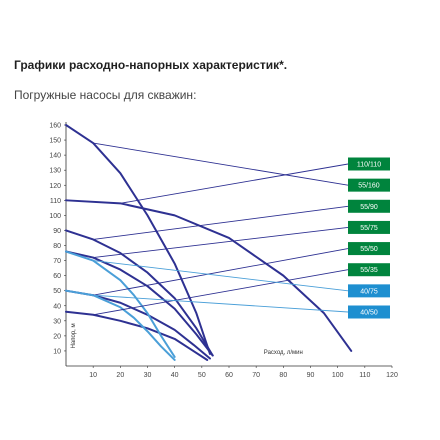 The height and width of the screenshot is (440, 440). I want to click on y-tick-label: 50, so click(57, 291).